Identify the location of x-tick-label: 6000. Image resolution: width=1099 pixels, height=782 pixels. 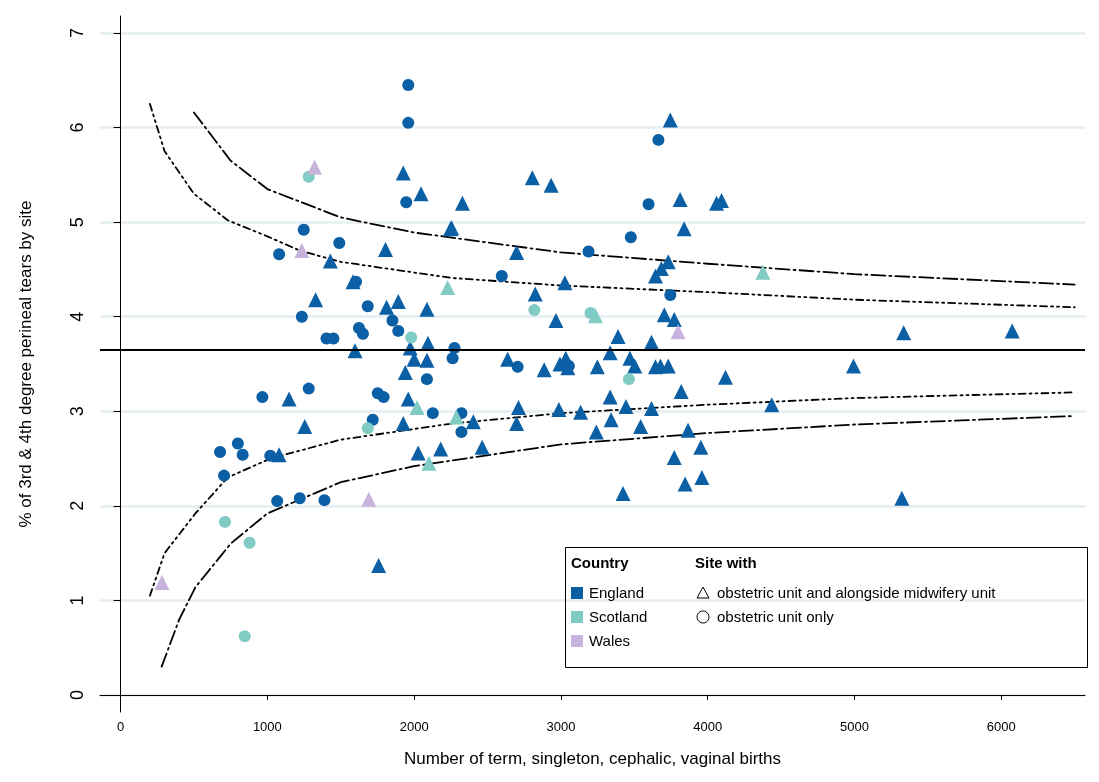
(1001, 726).